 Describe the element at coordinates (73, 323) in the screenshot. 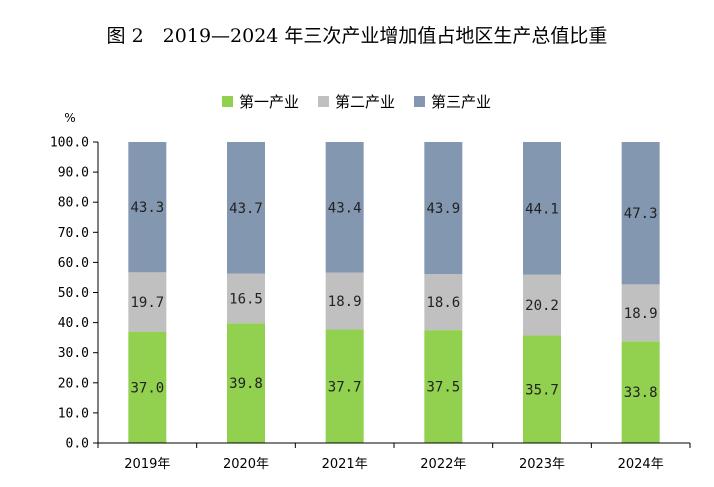

I see `y-tick-label-4: 40.0` at that location.